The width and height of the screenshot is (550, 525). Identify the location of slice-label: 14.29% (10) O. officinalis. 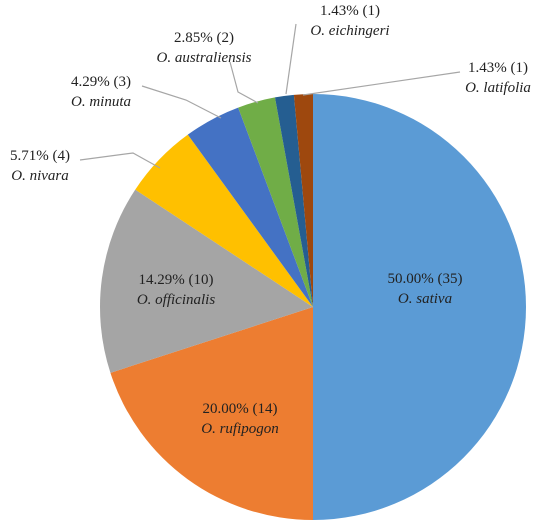
(176, 290).